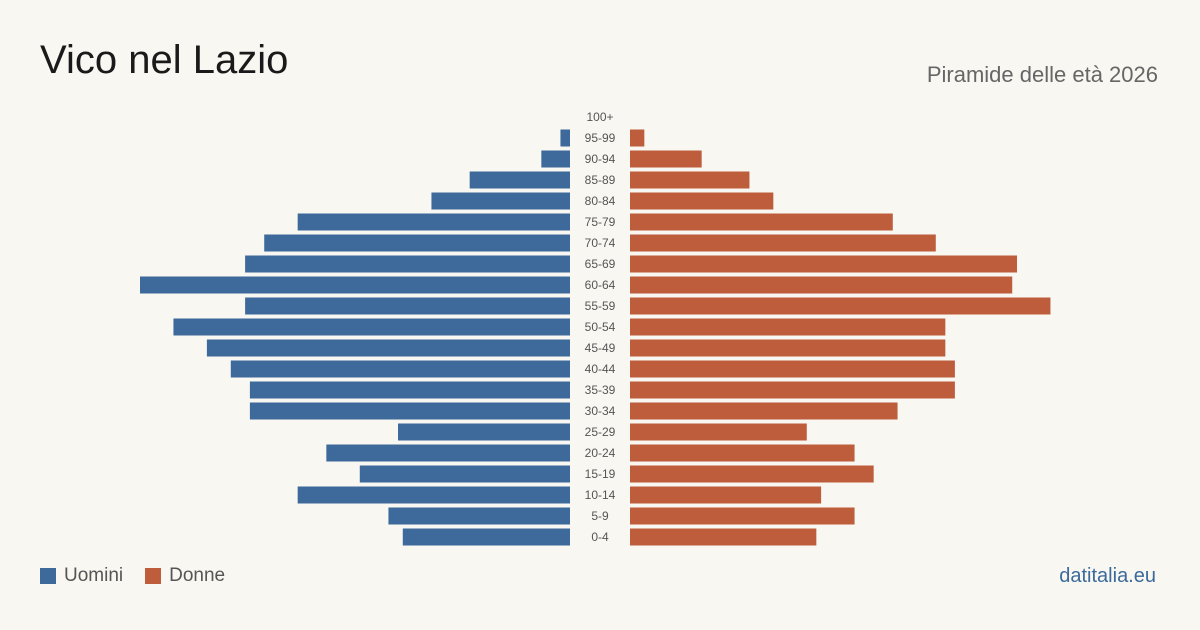  Describe the element at coordinates (600, 180) in the screenshot. I see `age-label: 85-89` at that location.